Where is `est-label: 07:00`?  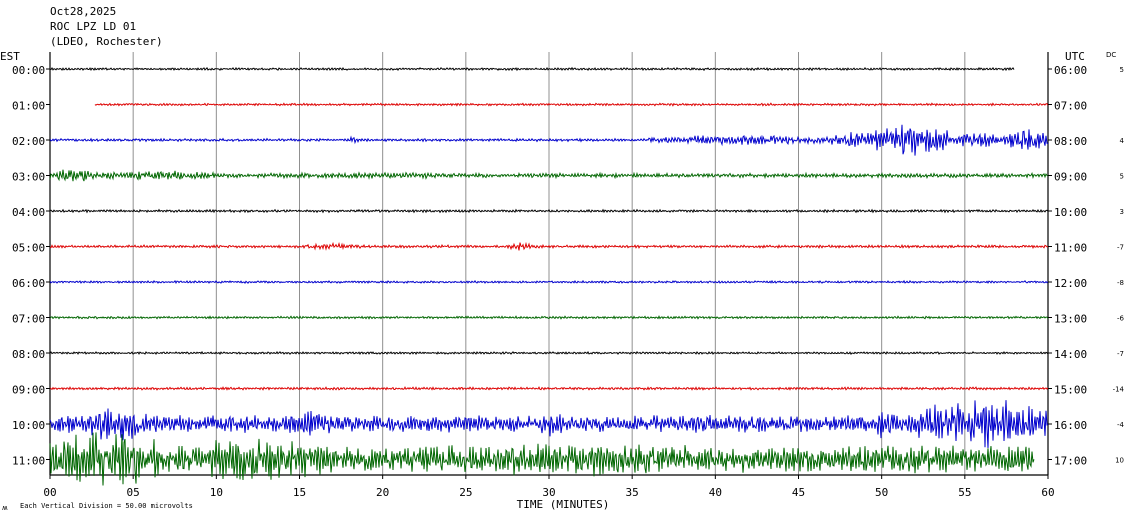 est-label: 07:00 is located at coordinates (28, 319).